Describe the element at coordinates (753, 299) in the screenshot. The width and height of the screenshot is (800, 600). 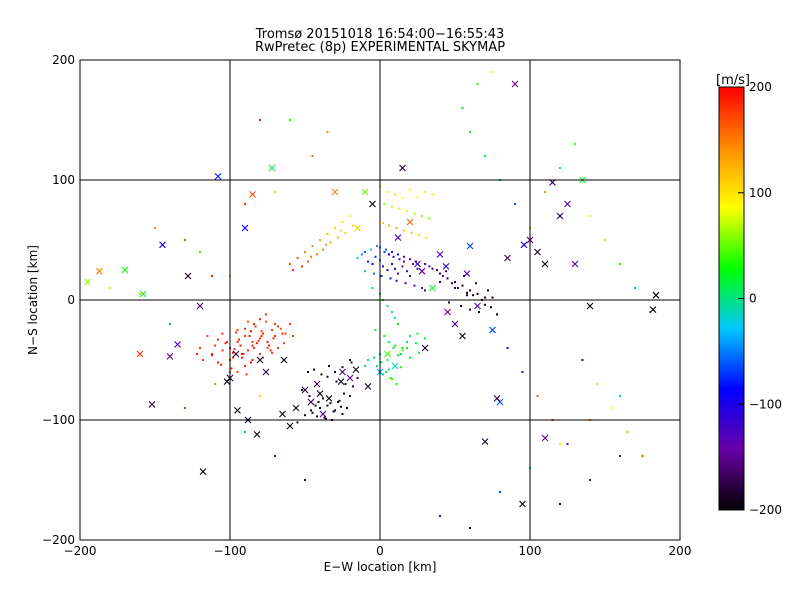
I see `colorbar-tick-label: 0` at that location.